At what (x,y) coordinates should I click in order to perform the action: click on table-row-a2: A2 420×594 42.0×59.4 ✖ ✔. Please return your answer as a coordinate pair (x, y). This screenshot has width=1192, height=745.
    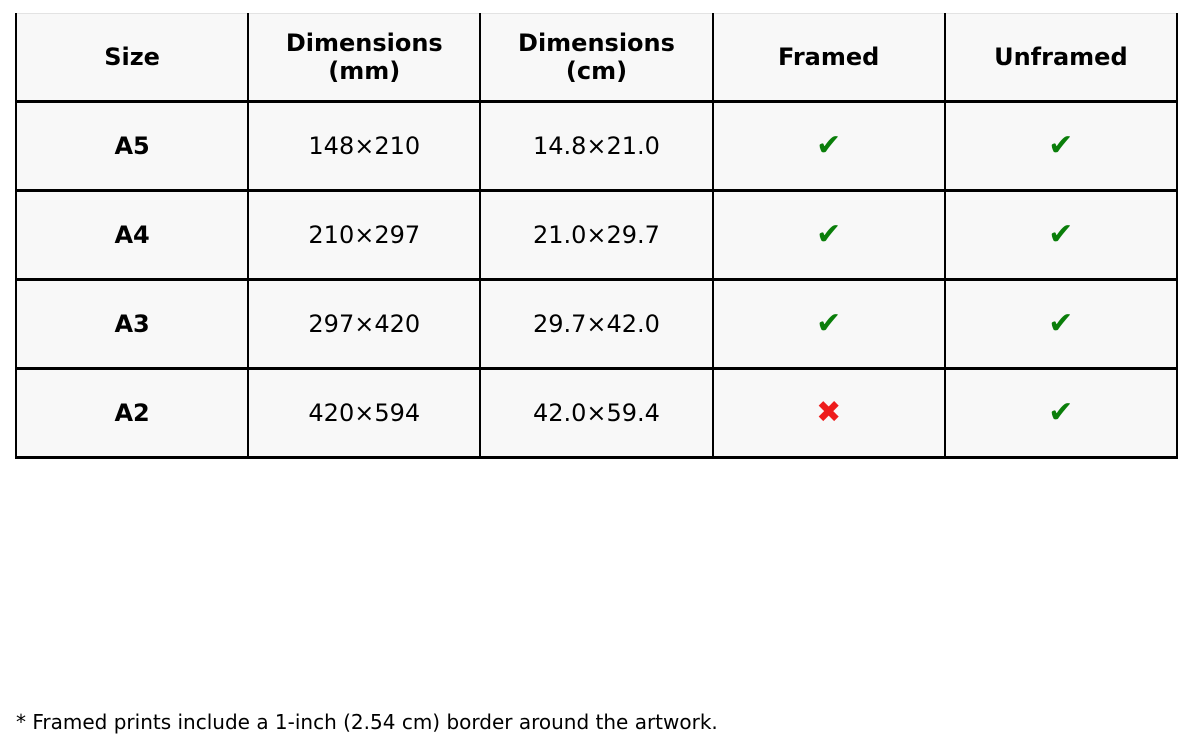
    Looking at the image, I should click on (596, 413).